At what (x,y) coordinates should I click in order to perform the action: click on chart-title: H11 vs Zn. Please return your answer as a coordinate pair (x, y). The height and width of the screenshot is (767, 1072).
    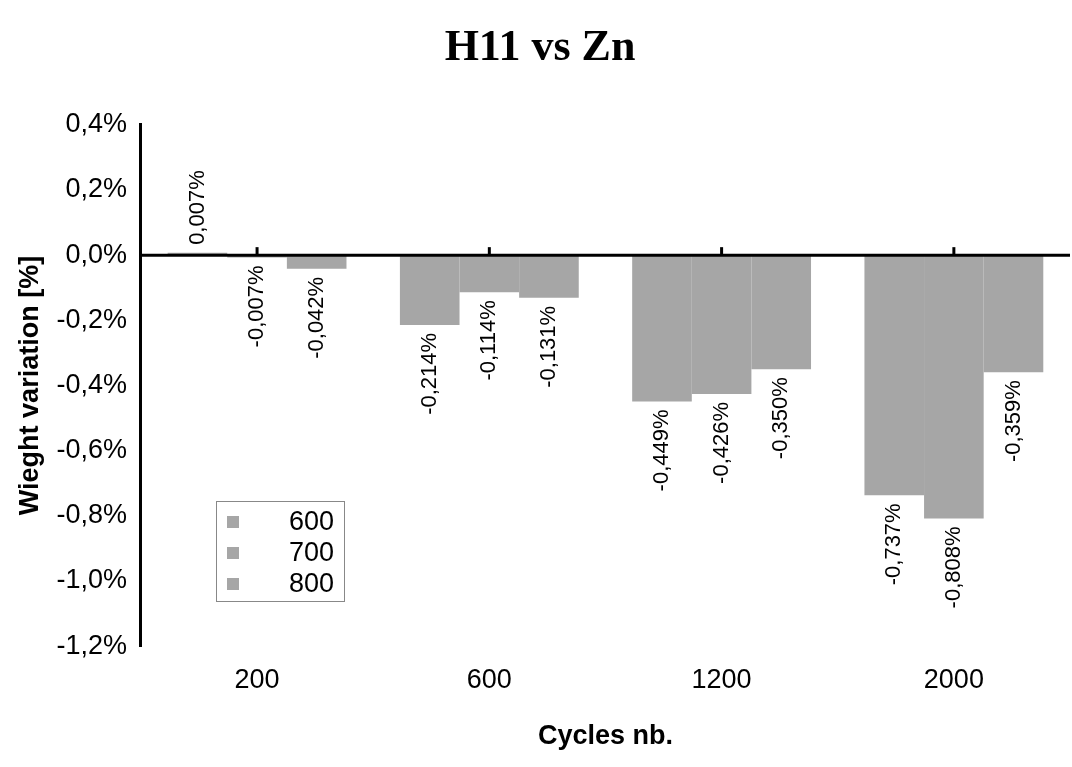
    Looking at the image, I should click on (540, 45).